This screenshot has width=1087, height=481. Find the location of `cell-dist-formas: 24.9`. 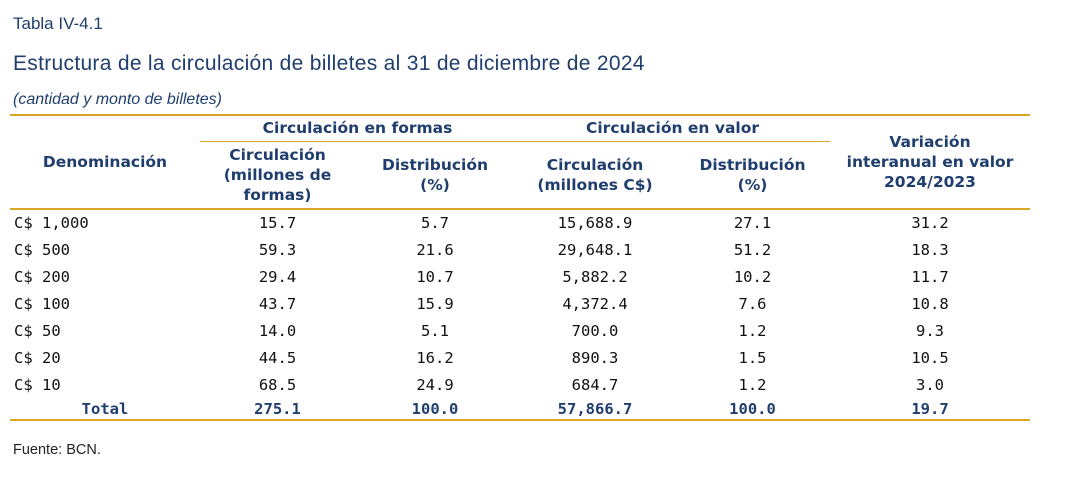

cell-dist-formas: 24.9 is located at coordinates (435, 385).